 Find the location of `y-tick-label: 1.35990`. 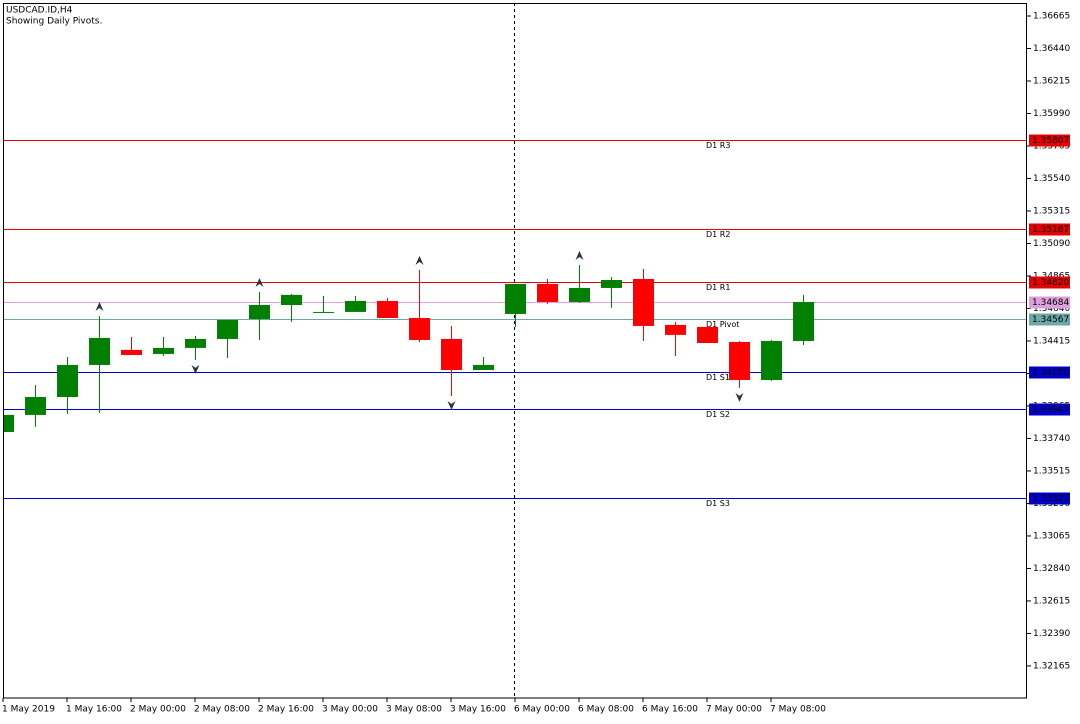

y-tick-label: 1.35990 is located at coordinates (1051, 114).